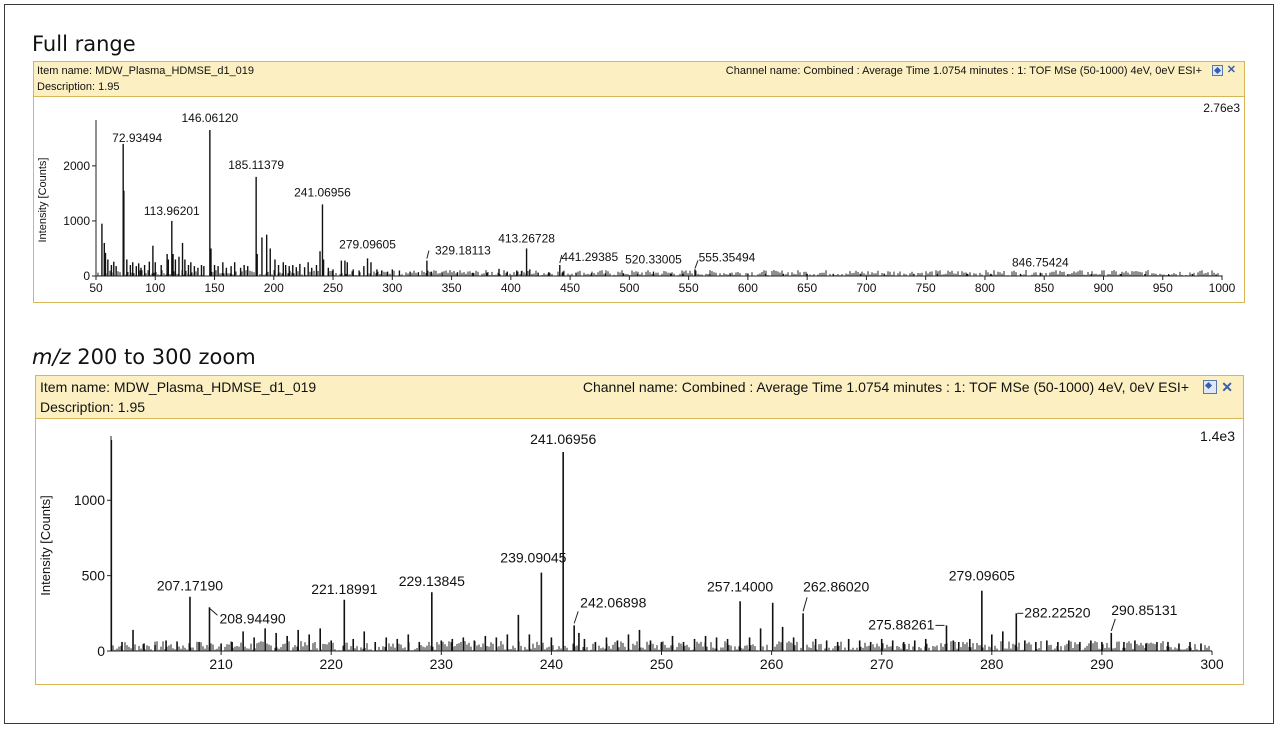  What do you see at coordinates (221, 664) in the screenshot?
I see `x-tick-label: 210` at bounding box center [221, 664].